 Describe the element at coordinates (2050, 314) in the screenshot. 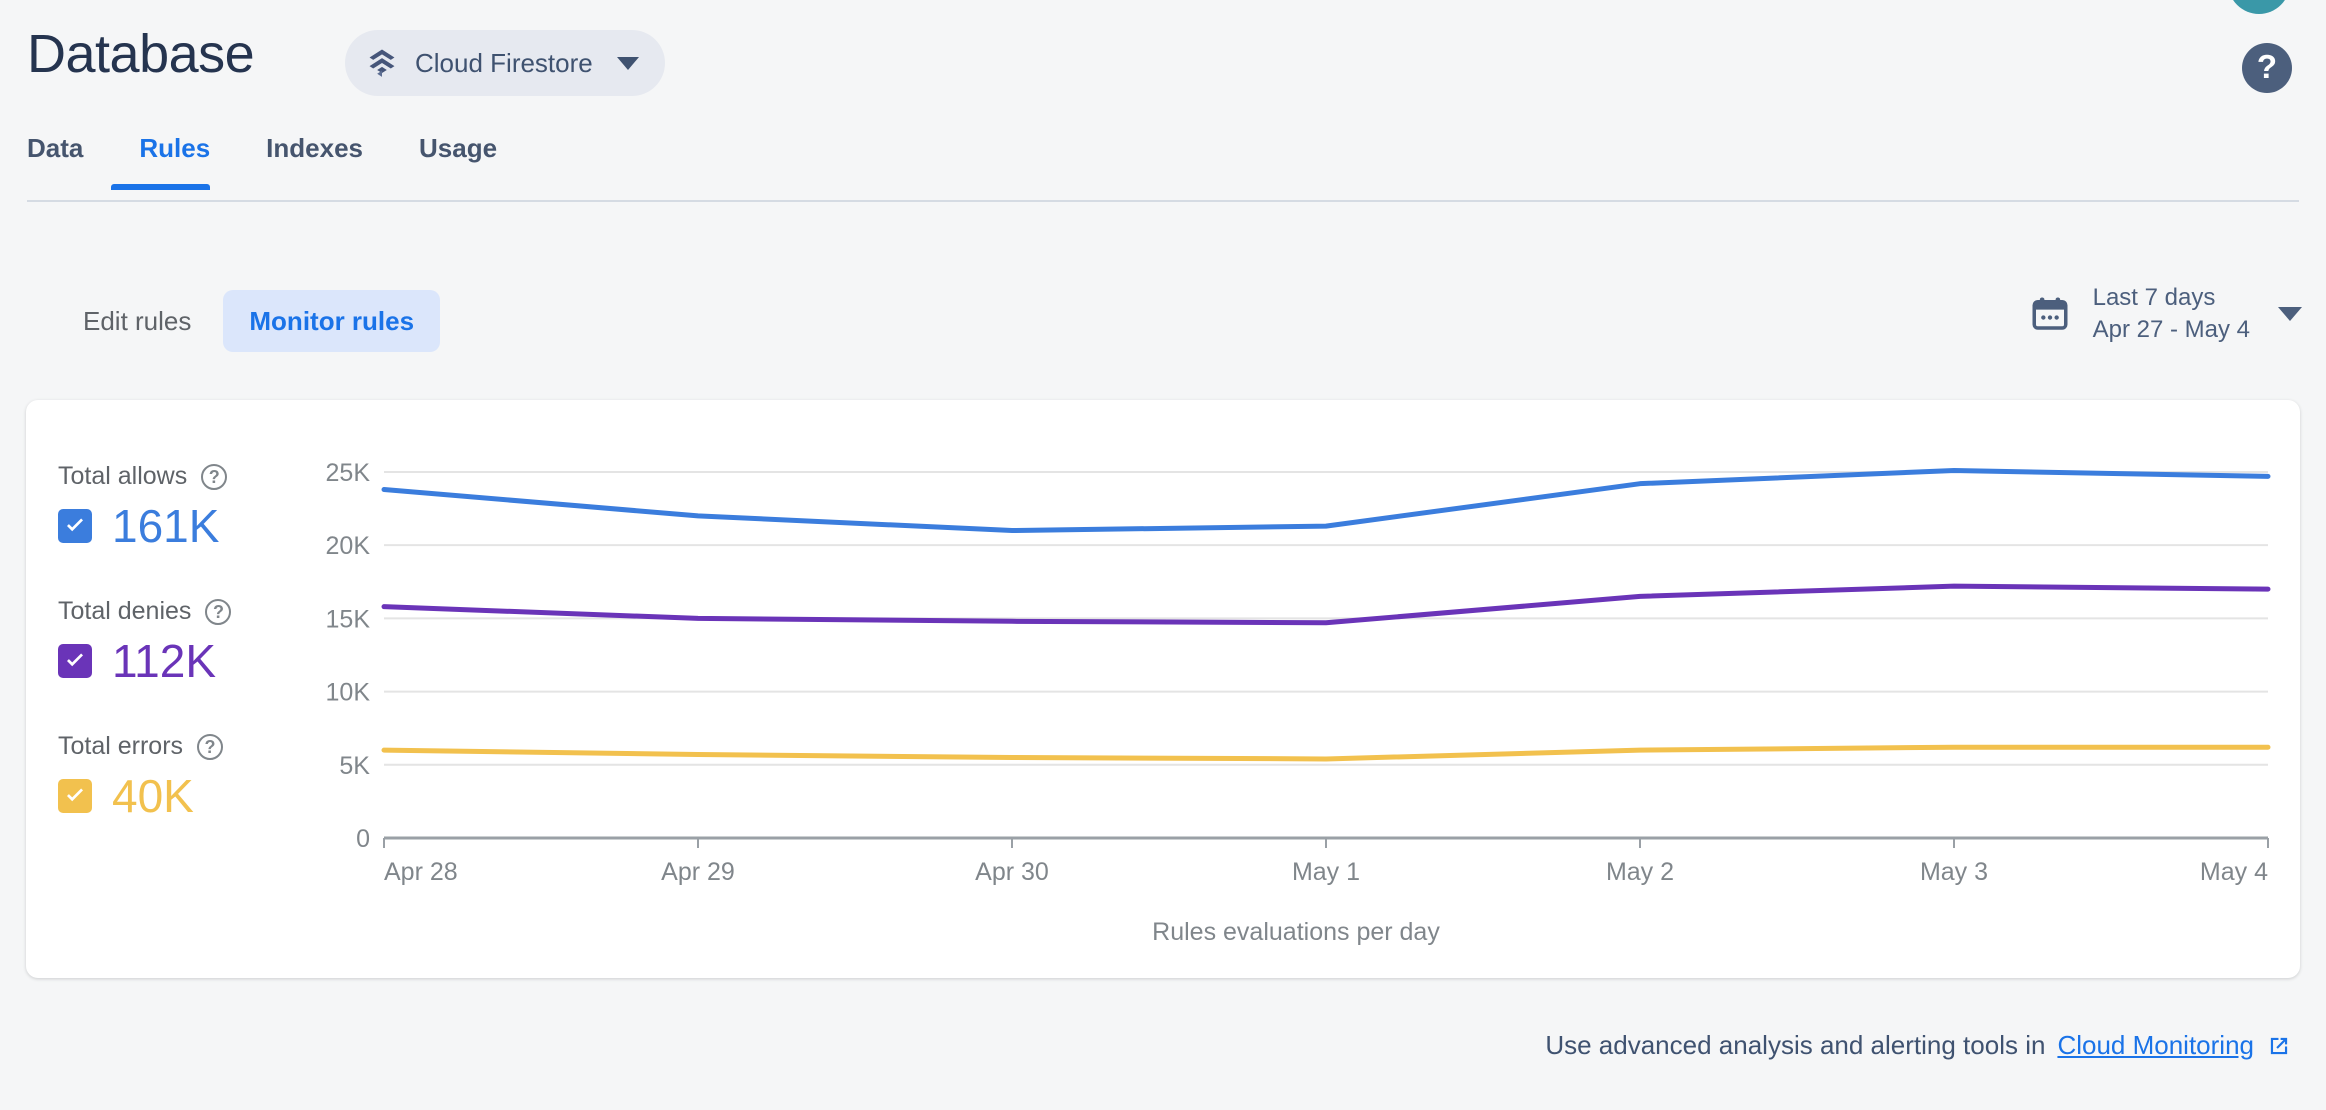

I see `calendar-icon` at that location.